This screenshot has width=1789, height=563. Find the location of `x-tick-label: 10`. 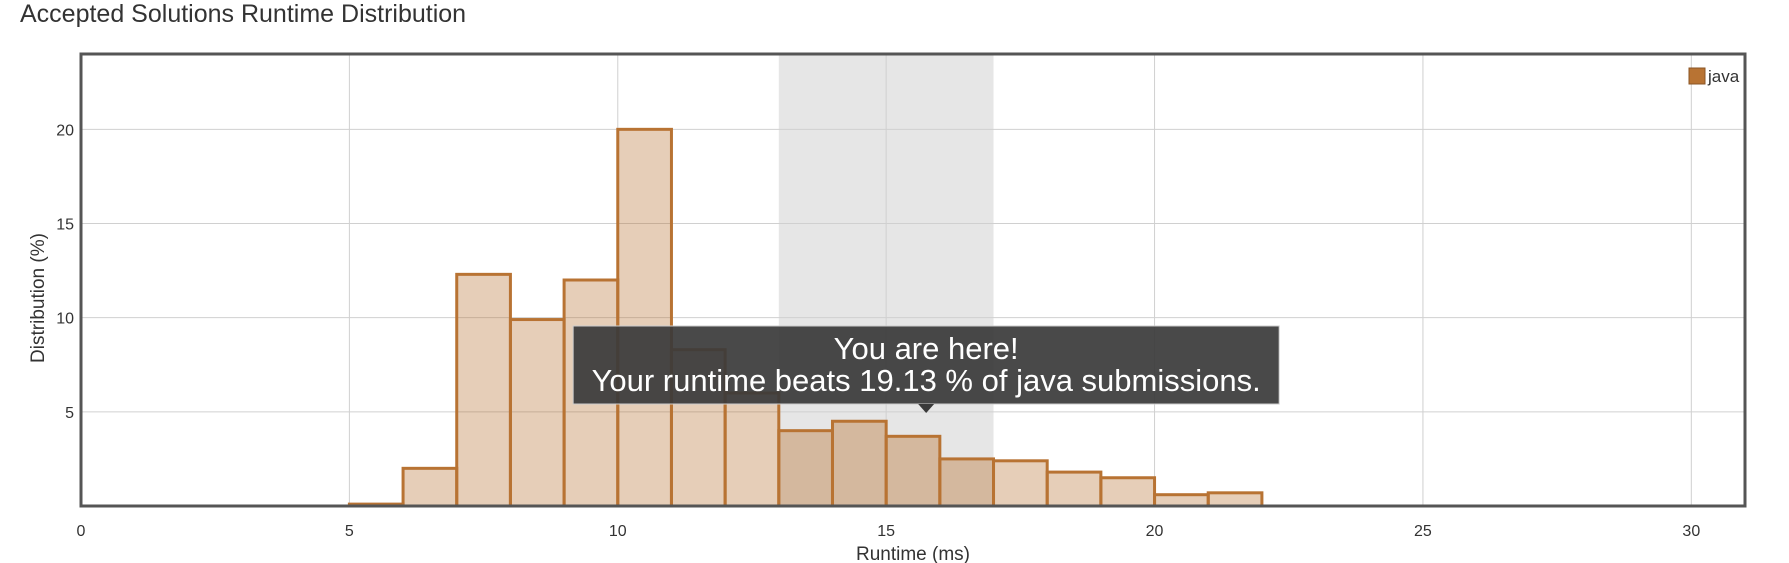

x-tick-label: 10 is located at coordinates (618, 531).